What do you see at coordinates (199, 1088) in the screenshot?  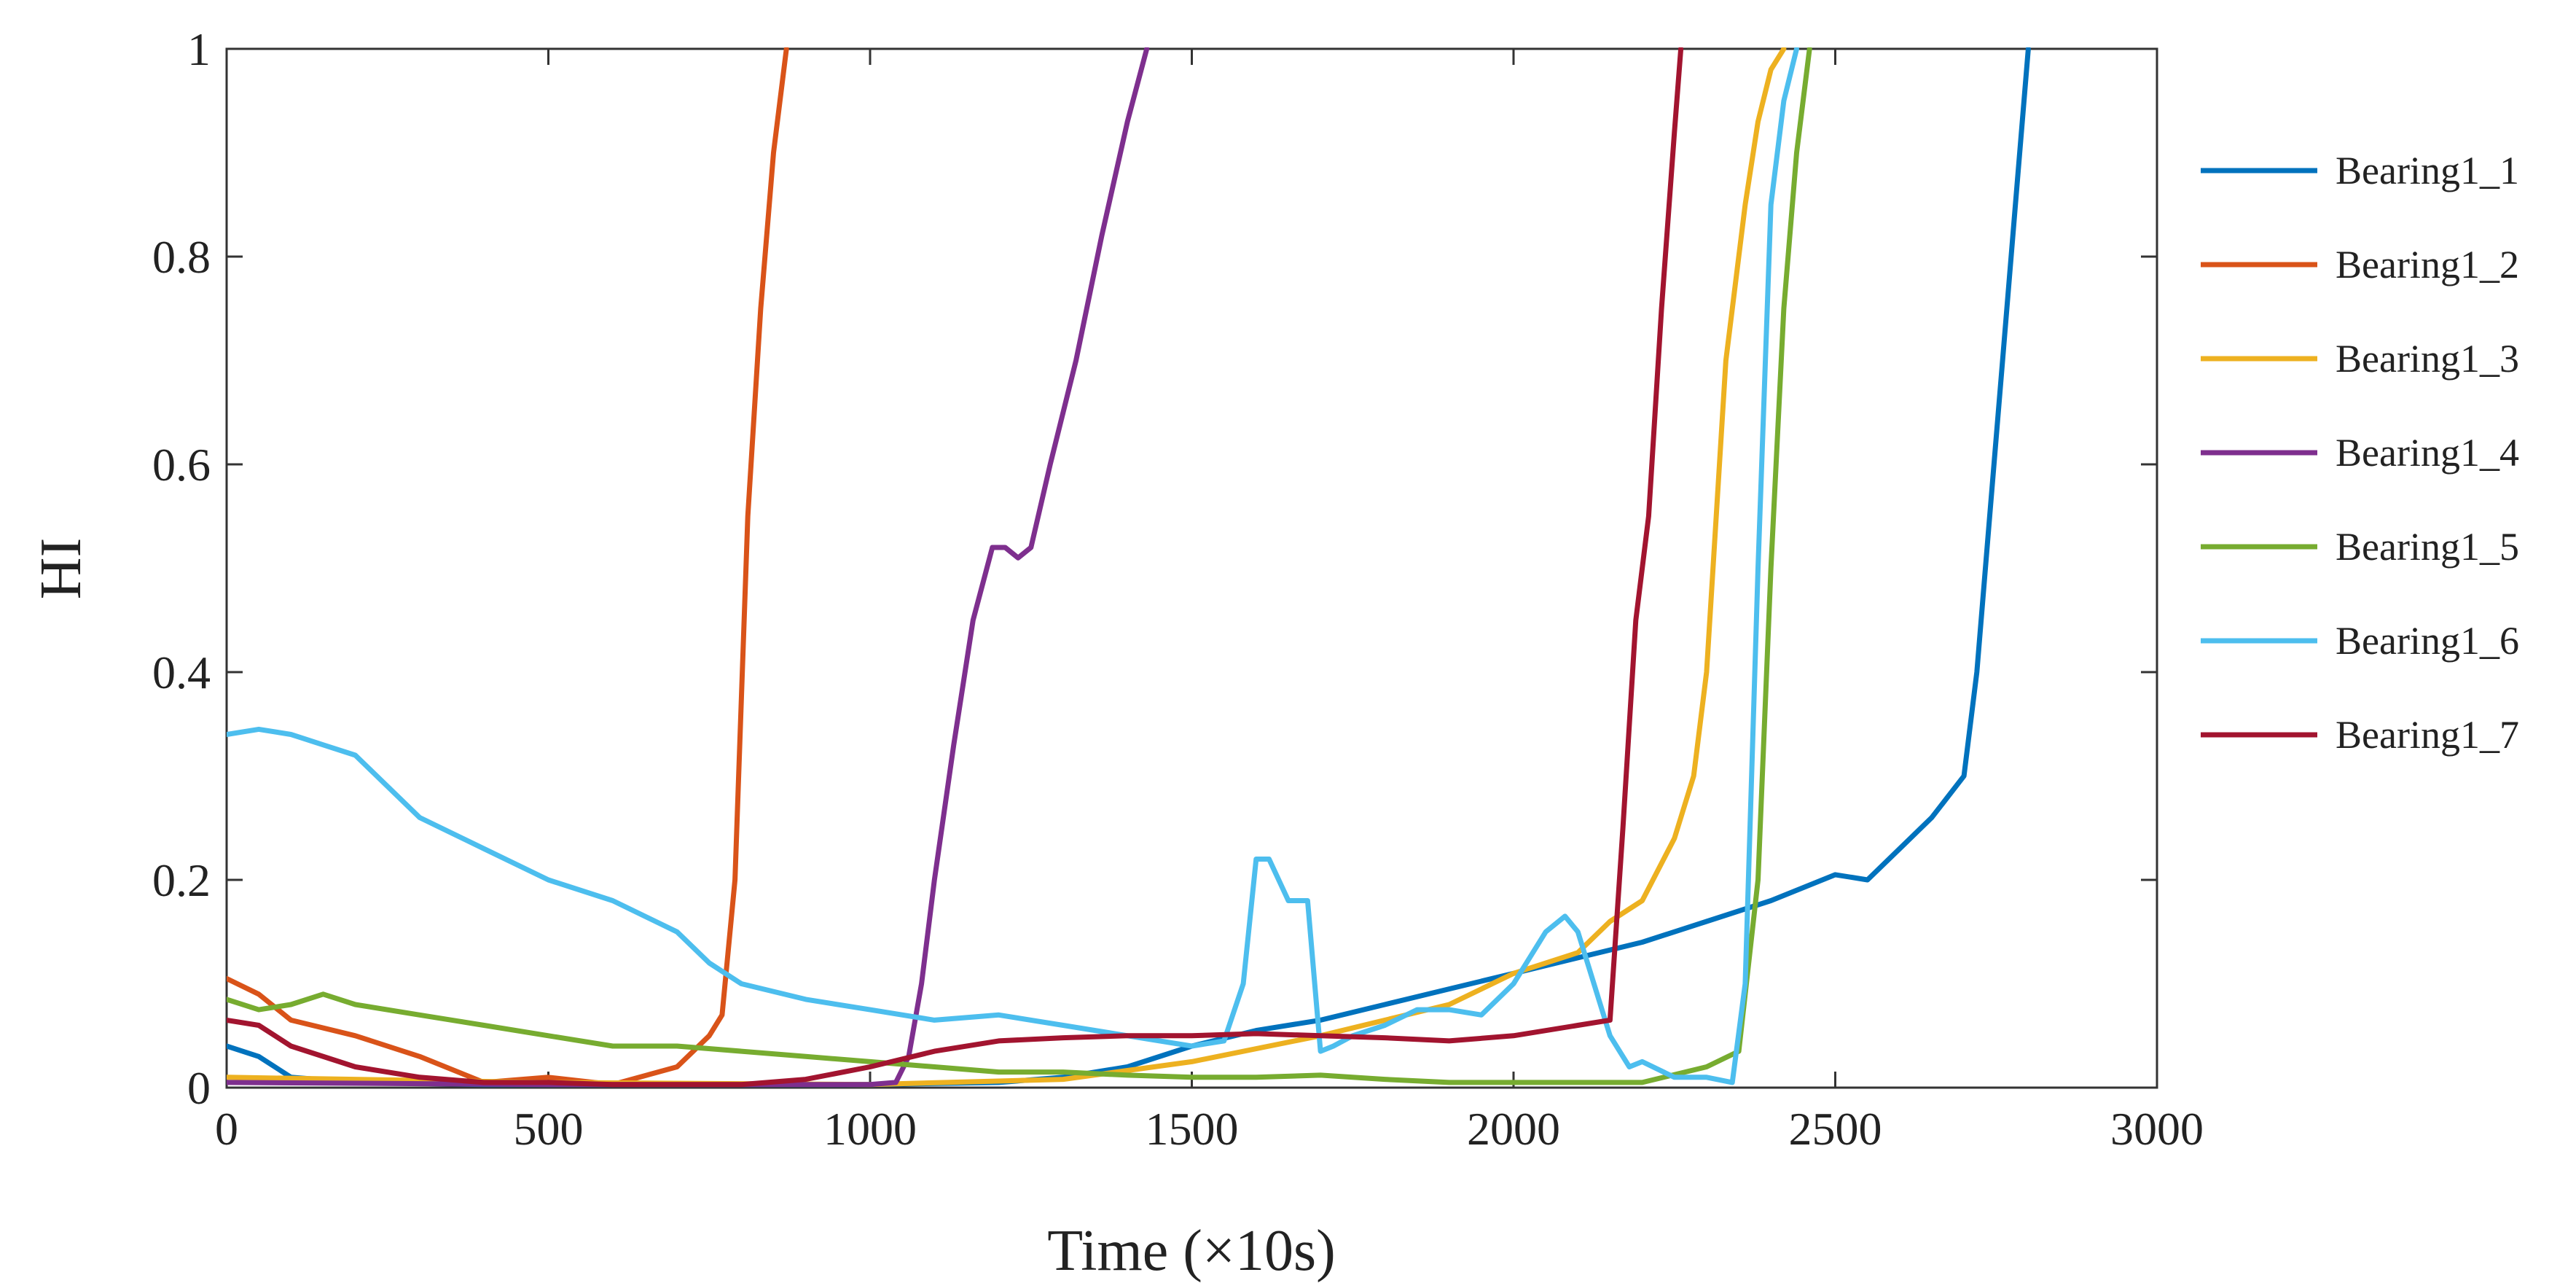 I see `y-tick-label: 0` at bounding box center [199, 1088].